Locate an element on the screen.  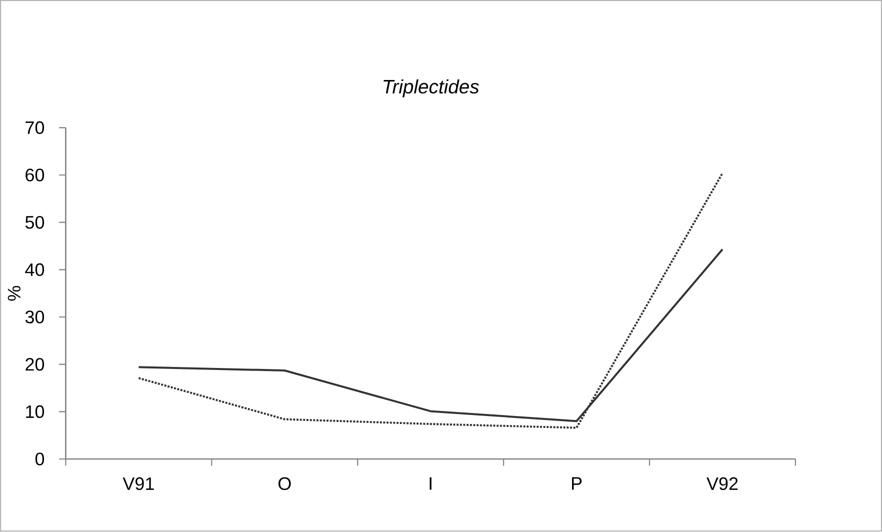
y-tick-label: 50 is located at coordinates (34, 222).